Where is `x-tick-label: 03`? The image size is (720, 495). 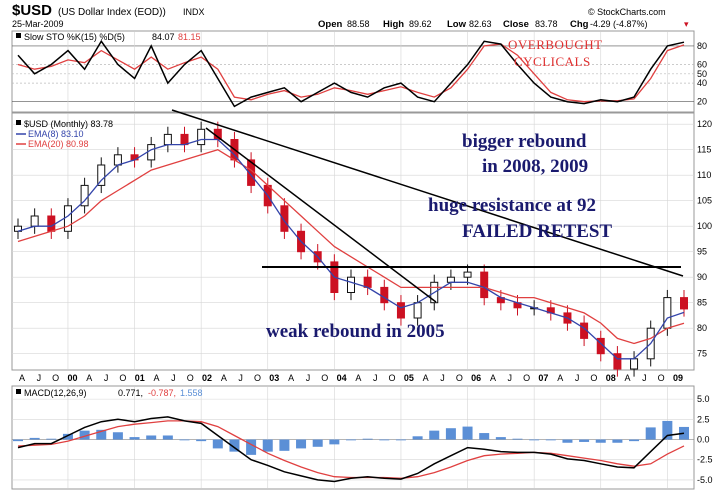 x-tick-label: 03 is located at coordinates (274, 378).